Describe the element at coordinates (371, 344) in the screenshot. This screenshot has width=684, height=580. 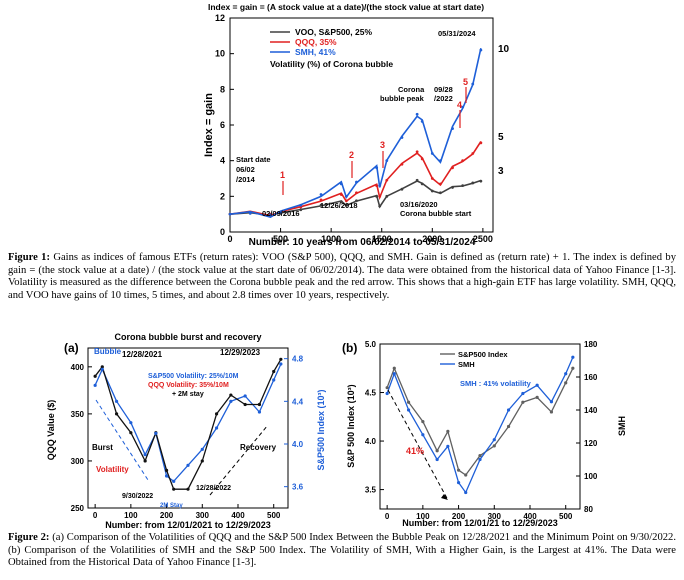
I see `f2b-ytick-label-3: 5.0` at that location.